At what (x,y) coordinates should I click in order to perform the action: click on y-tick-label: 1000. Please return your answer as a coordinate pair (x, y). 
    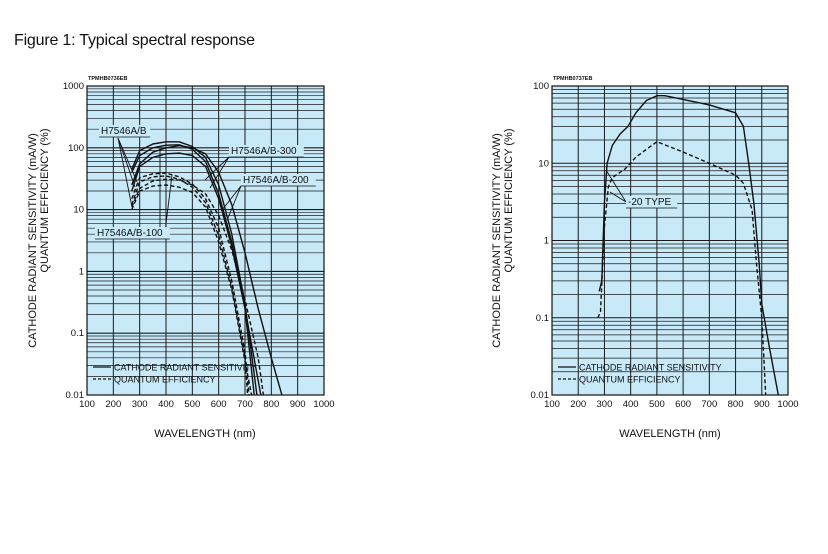
    Looking at the image, I should click on (73, 86).